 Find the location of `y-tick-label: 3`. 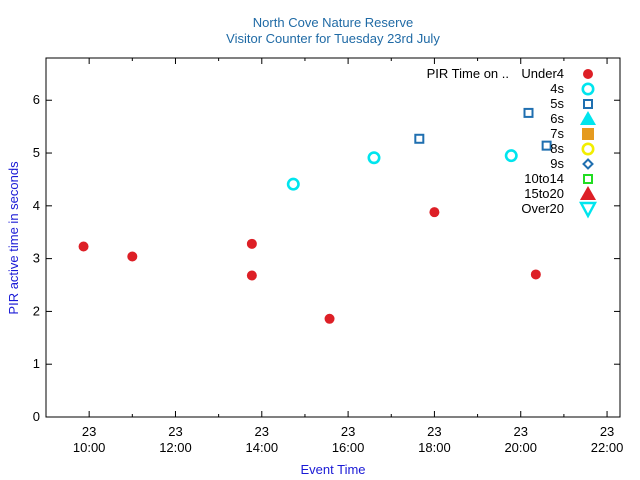

y-tick-label: 3 is located at coordinates (36, 258).